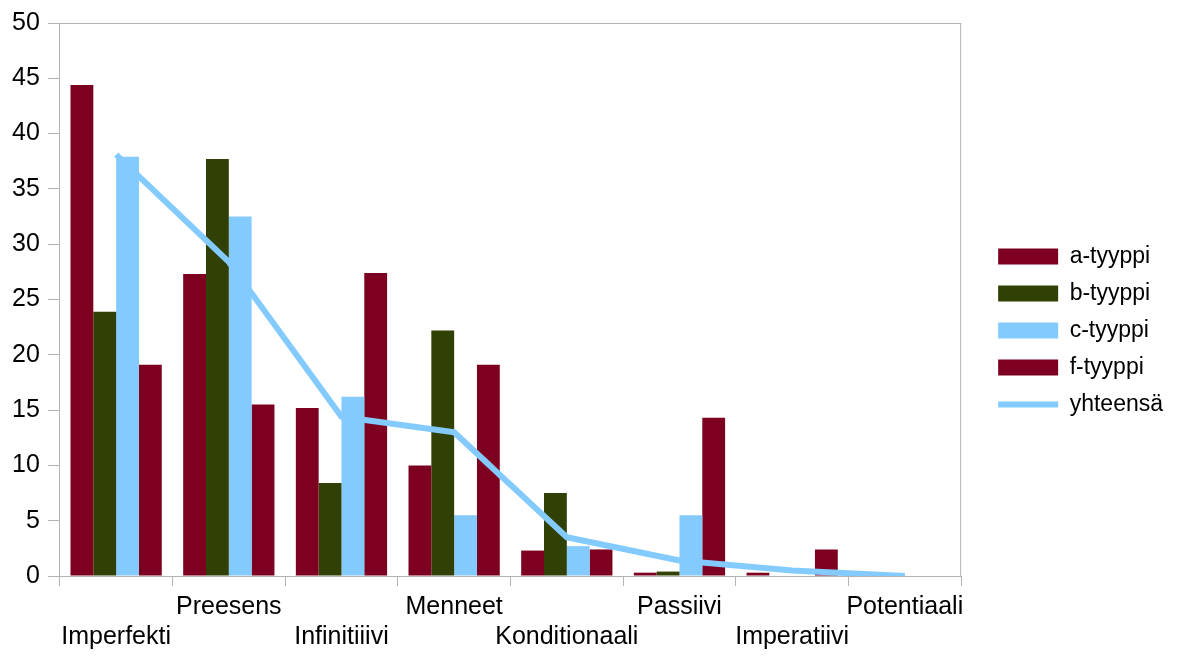 This screenshot has width=1182, height=658. I want to click on y-tick-label: 5, so click(32, 518).